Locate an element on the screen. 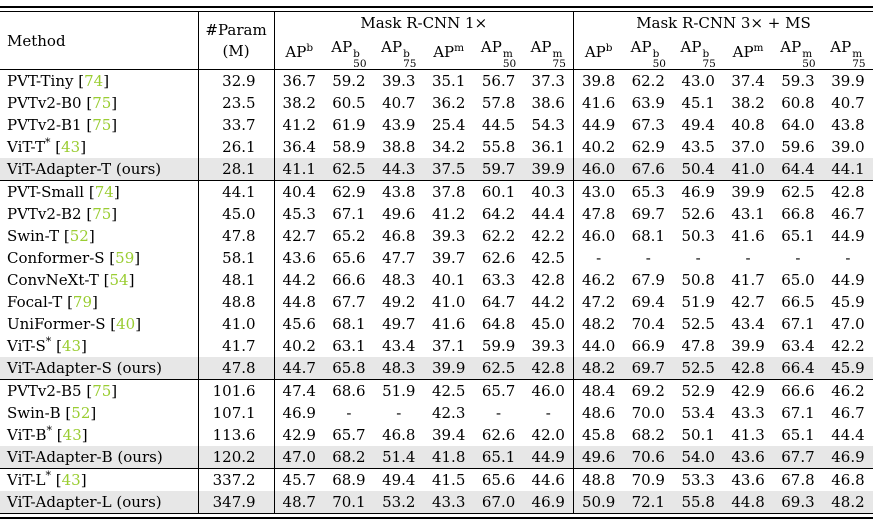 Image resolution: width=873 pixels, height=519 pixels. method-cell: PVTv2-B2 [75] is located at coordinates (62, 214).